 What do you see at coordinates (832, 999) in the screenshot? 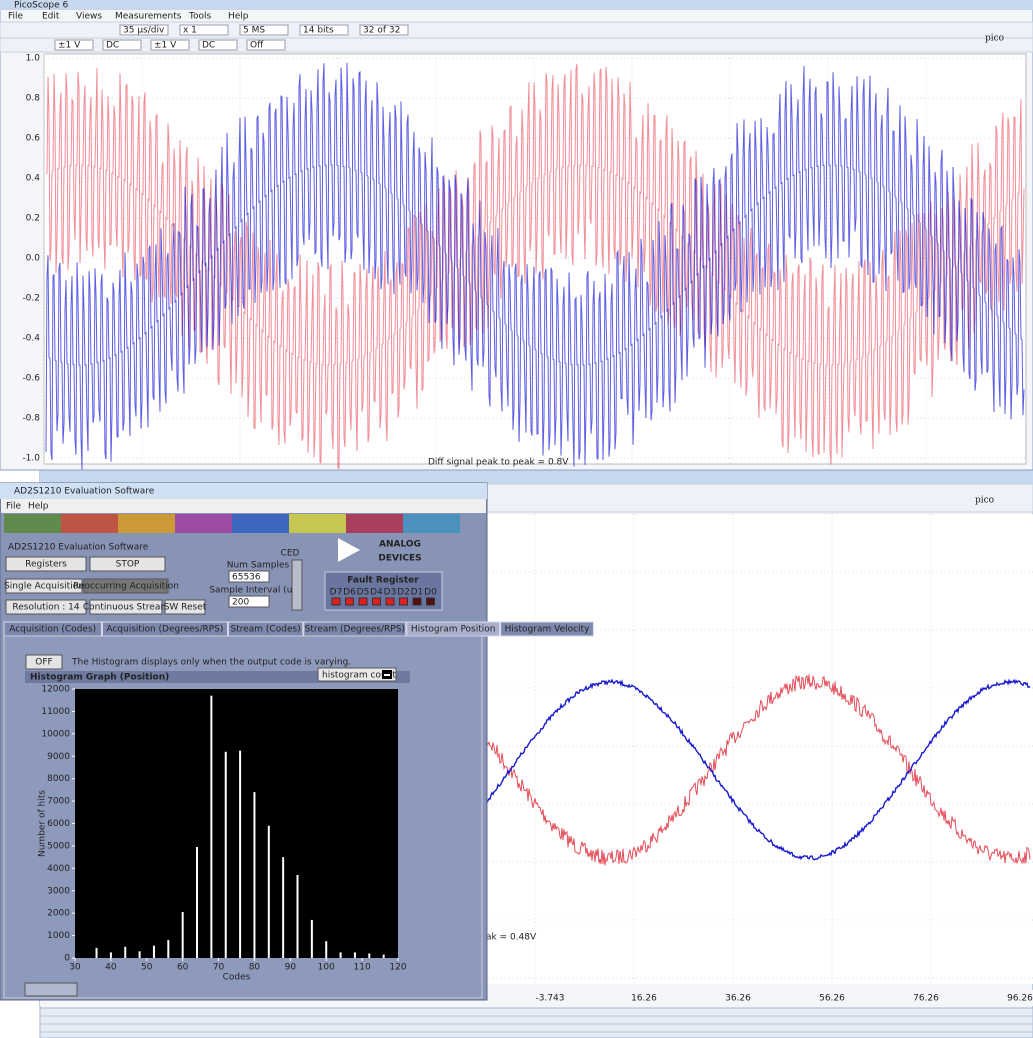
I see `x-axis-label: 56.26` at bounding box center [832, 999].